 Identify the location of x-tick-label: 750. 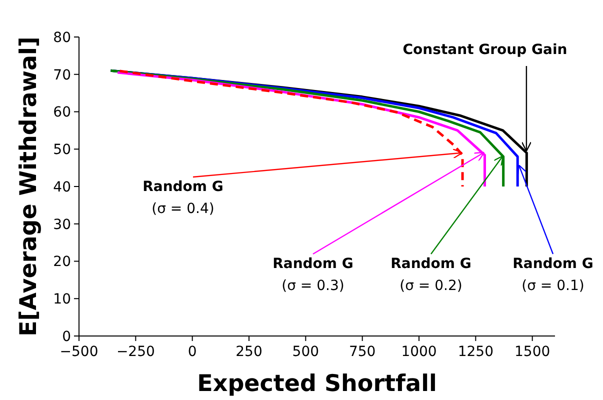
(362, 352).